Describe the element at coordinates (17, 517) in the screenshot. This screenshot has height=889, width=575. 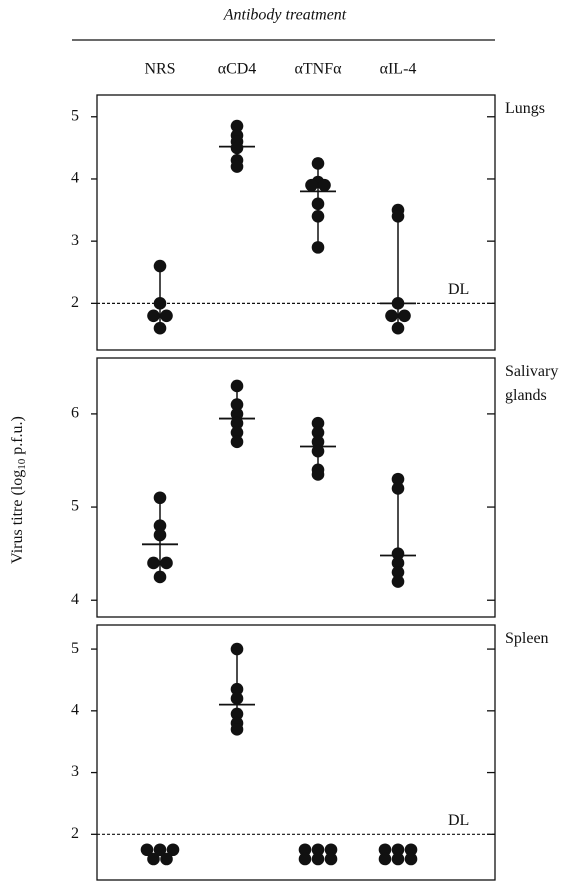
I see `y-label-main: Virus titre (log` at that location.